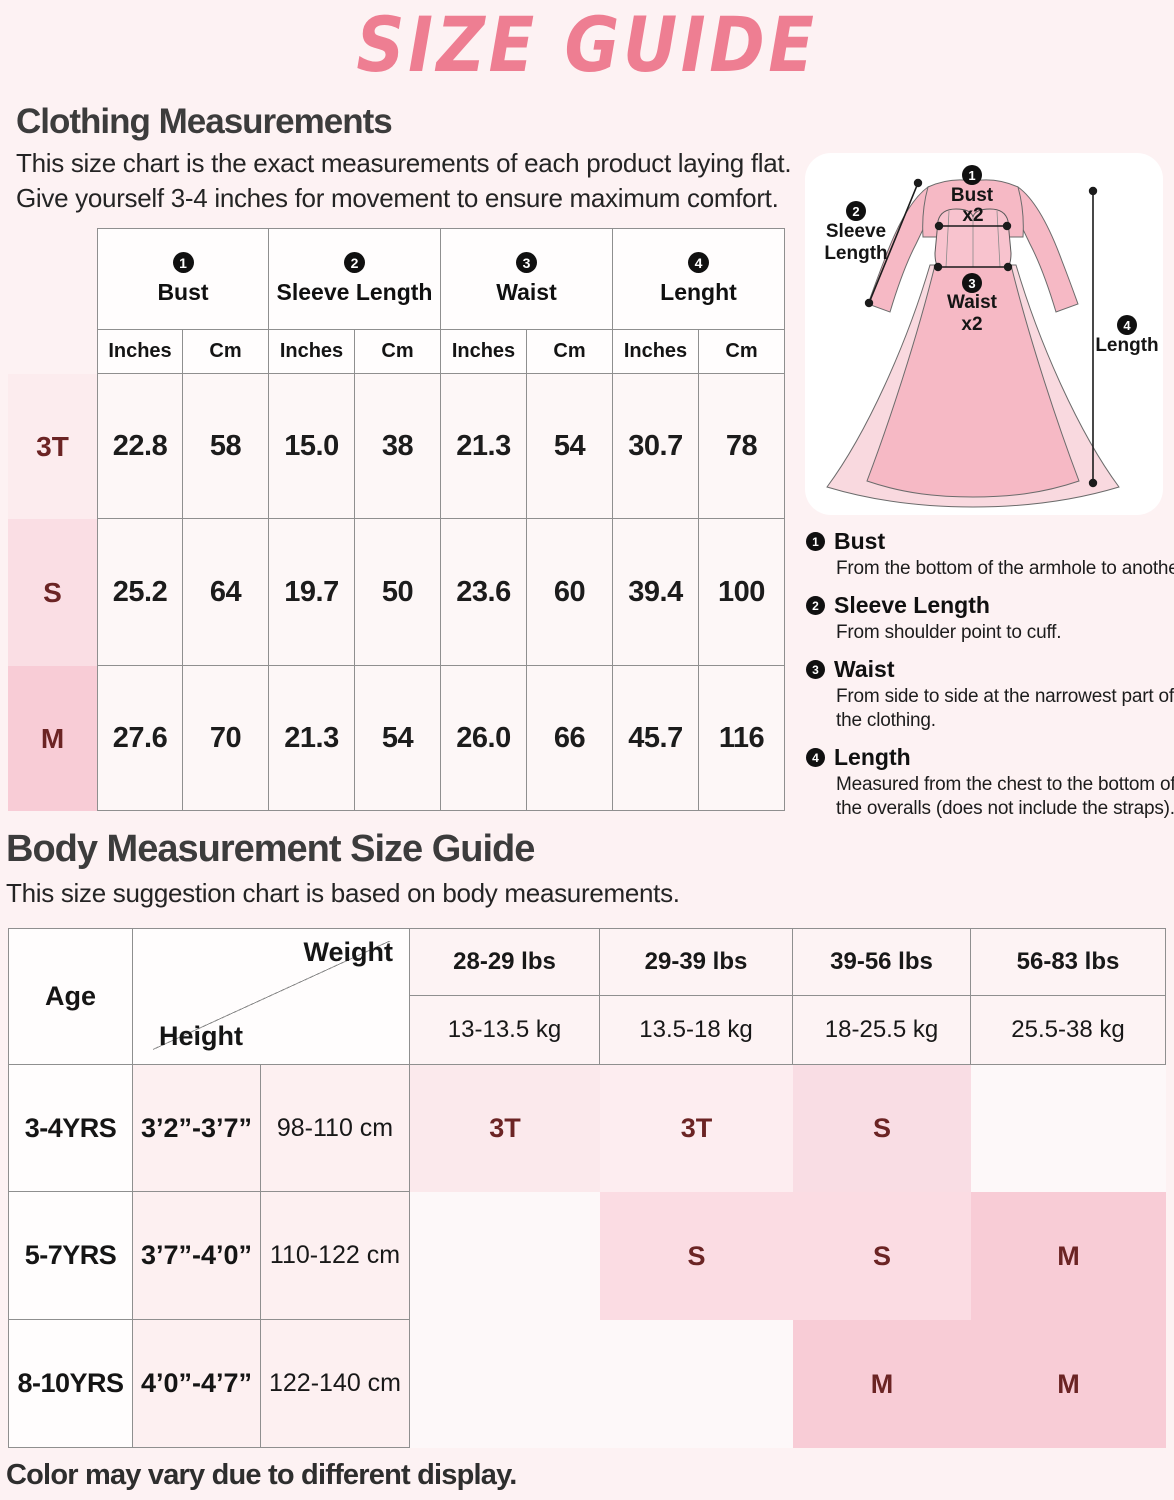 This screenshot has height=1500, width=1174. Describe the element at coordinates (856, 231) in the screenshot. I see `diagram-sleeve-label-1: Sleeve` at that location.